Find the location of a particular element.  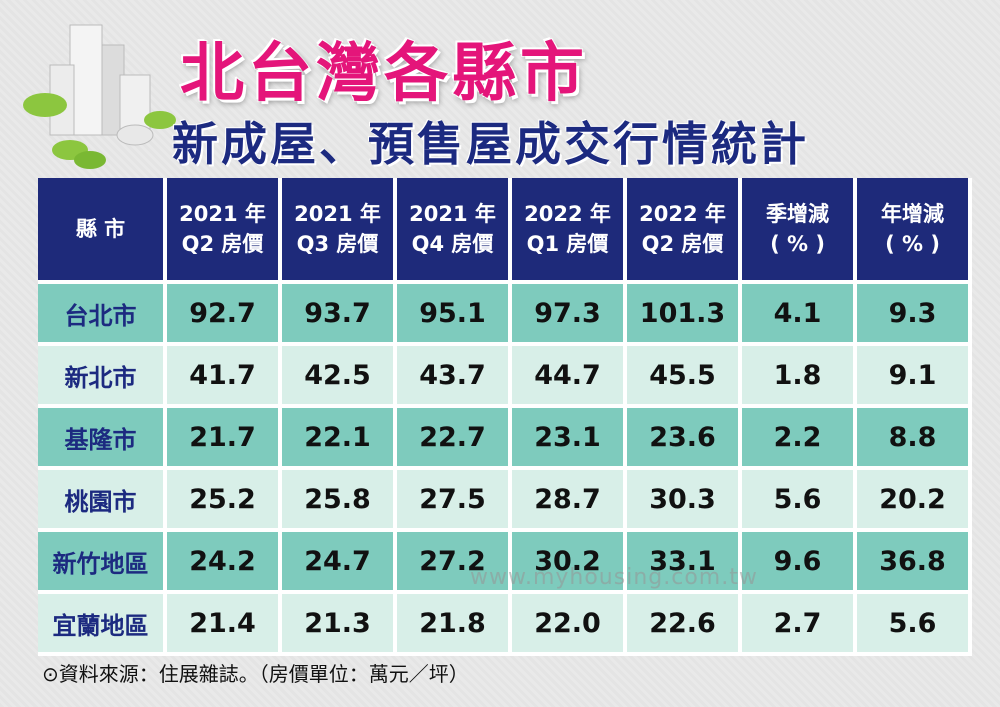

value-cell: 30.2 is located at coordinates (567, 561).